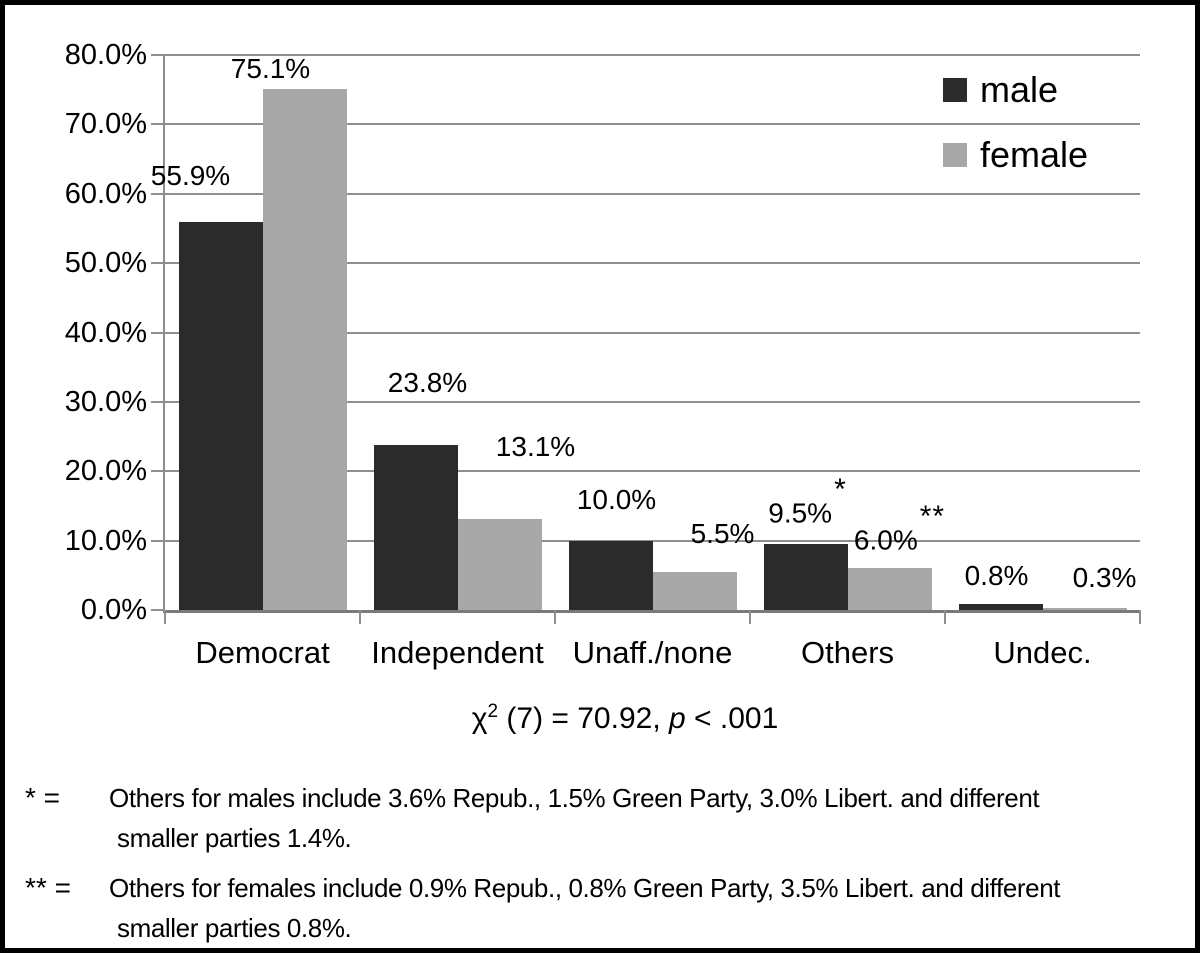 This screenshot has height=953, width=1200. I want to click on bar-value-male-undec: 0.8%, so click(996, 576).